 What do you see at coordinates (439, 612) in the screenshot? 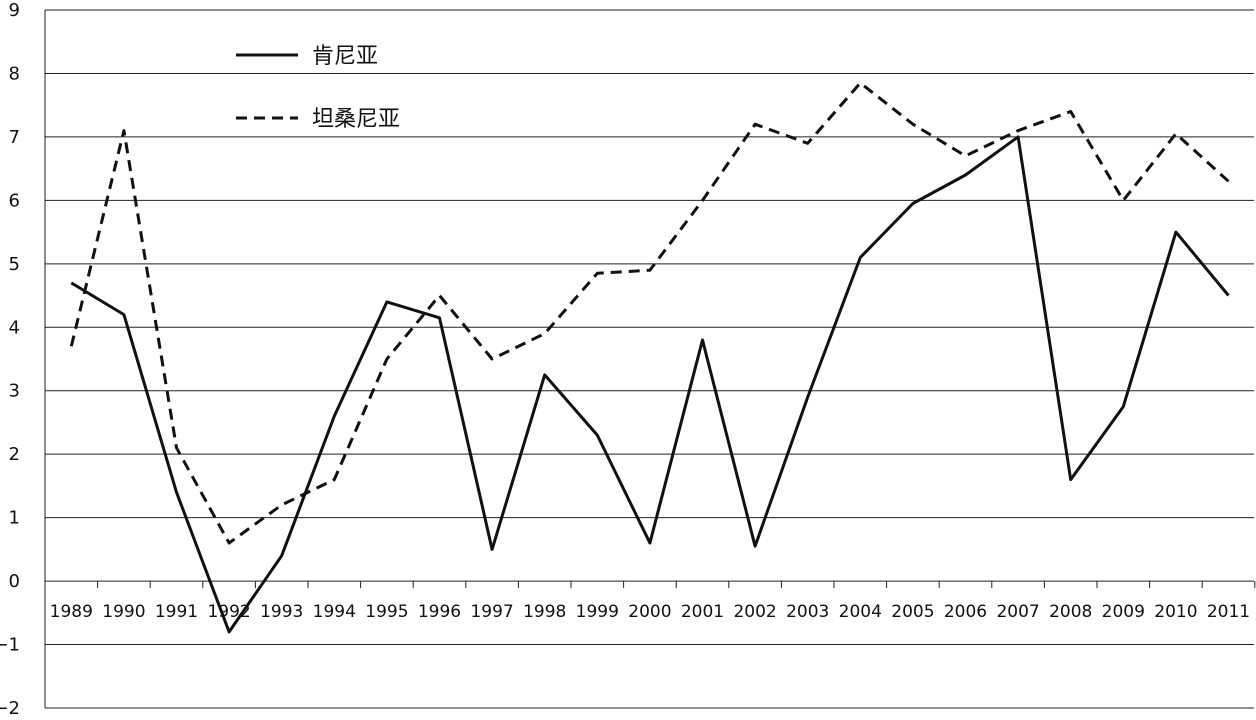
I see `x-tick-label: 1996` at bounding box center [439, 612].